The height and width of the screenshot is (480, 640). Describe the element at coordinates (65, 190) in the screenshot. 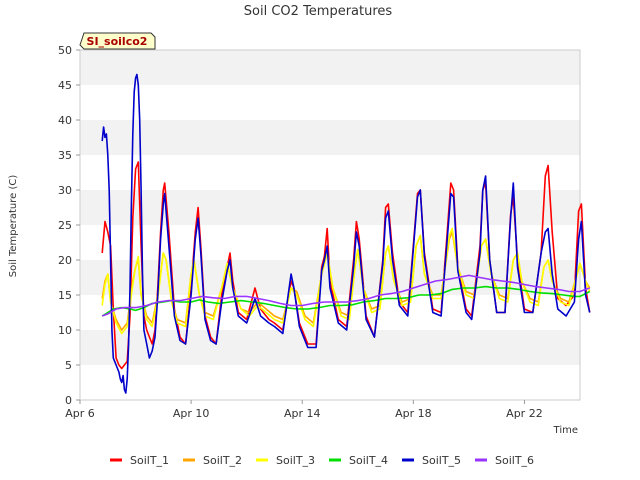

I see `y-tick-label: 30` at that location.